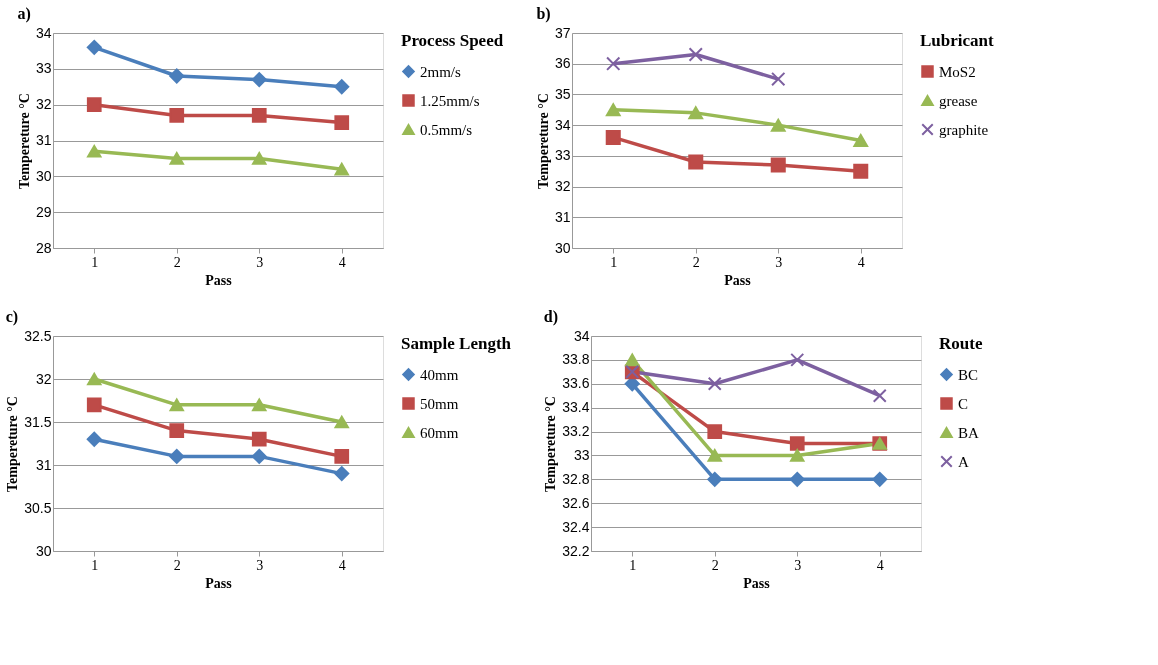 This screenshot has width=1158, height=665. I want to click on y-tick-label: 32.2, so click(576, 550).